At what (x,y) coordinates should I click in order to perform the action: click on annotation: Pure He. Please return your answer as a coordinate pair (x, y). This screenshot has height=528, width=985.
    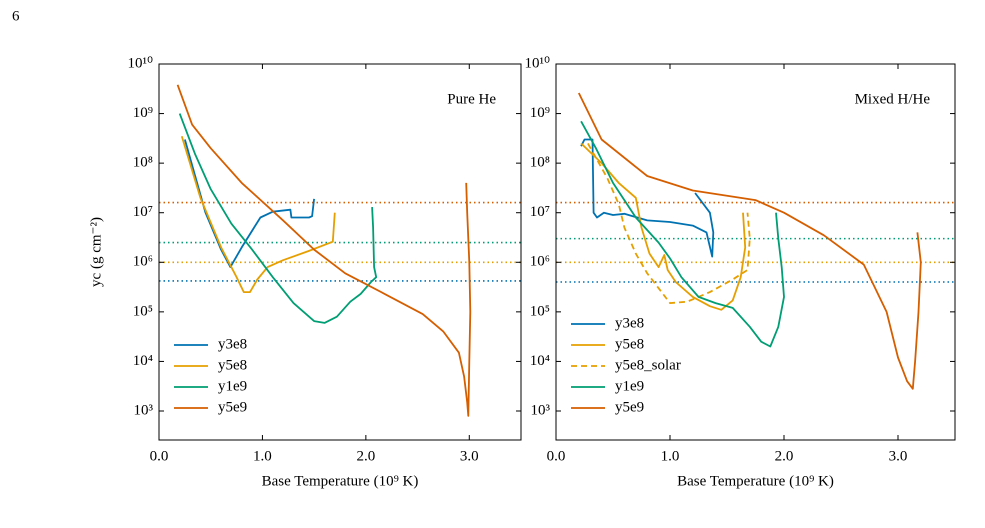
    Looking at the image, I should click on (471, 99).